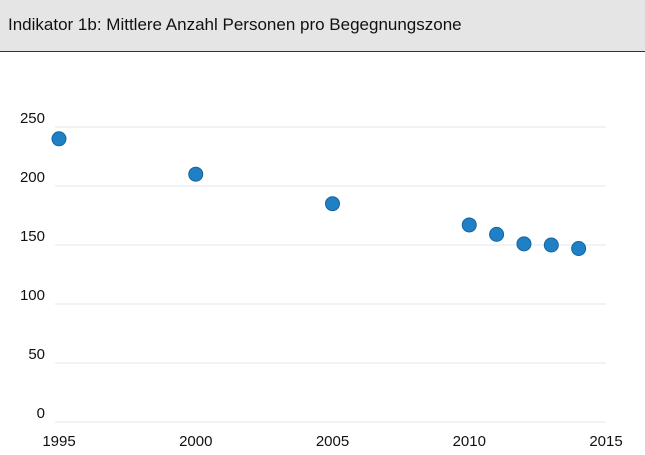  Describe the element at coordinates (32, 236) in the screenshot. I see `y-tick-label: 150` at that location.